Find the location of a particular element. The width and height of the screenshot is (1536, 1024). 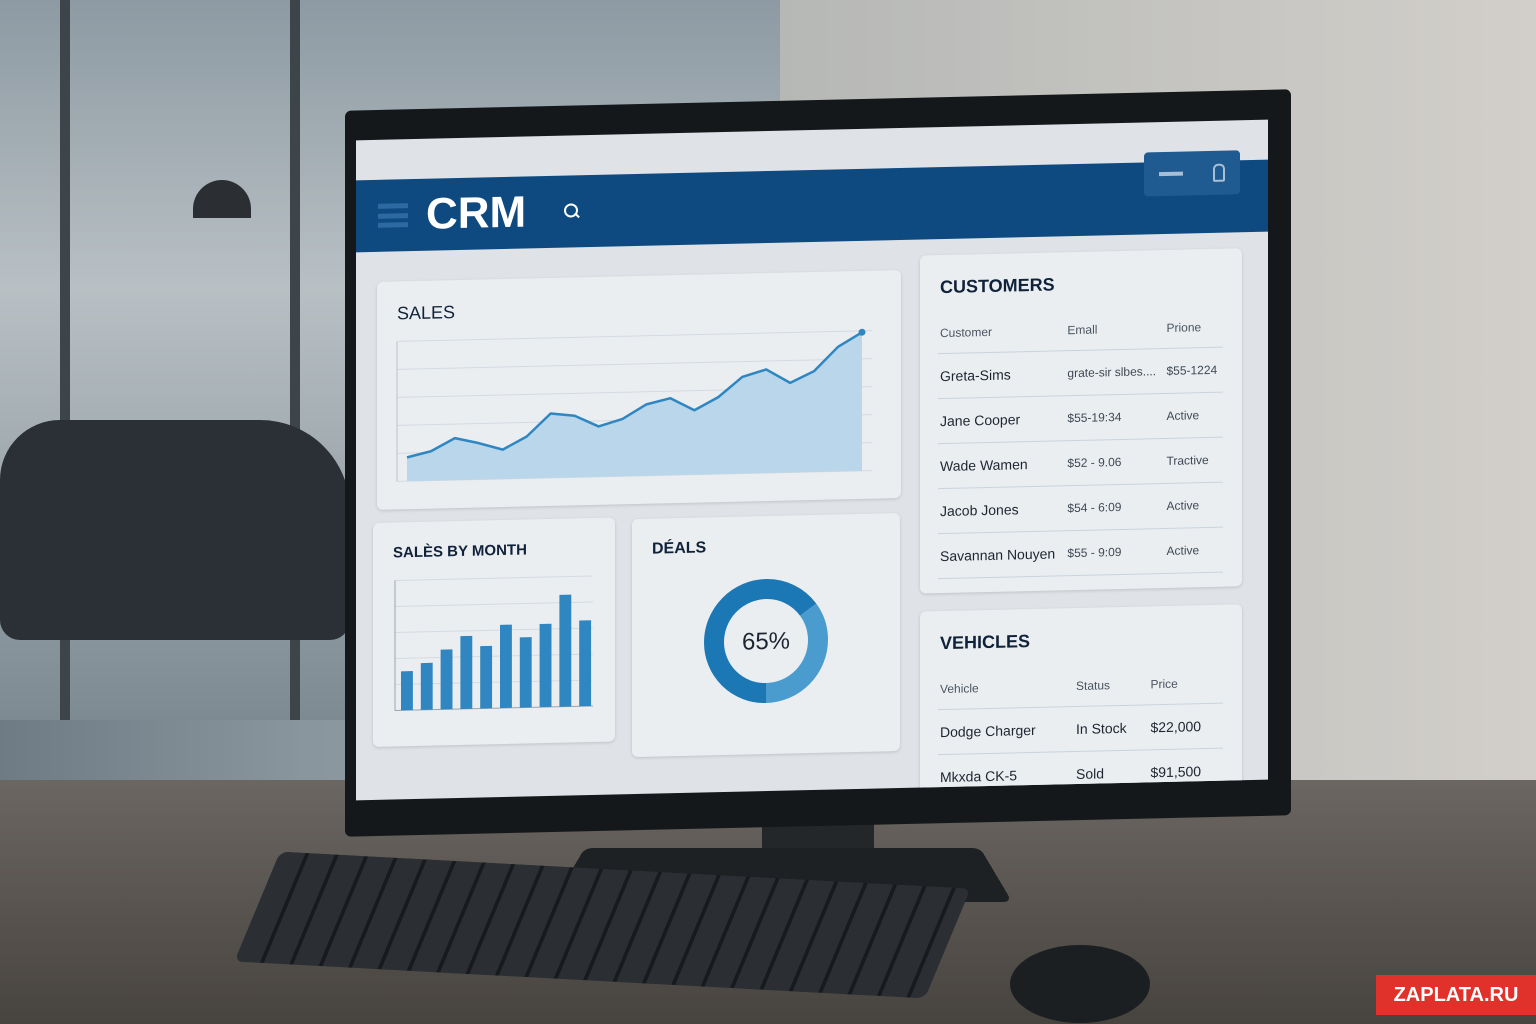

table-row: Dodge Charger In Stock $22,000 is located at coordinates (1080, 728).